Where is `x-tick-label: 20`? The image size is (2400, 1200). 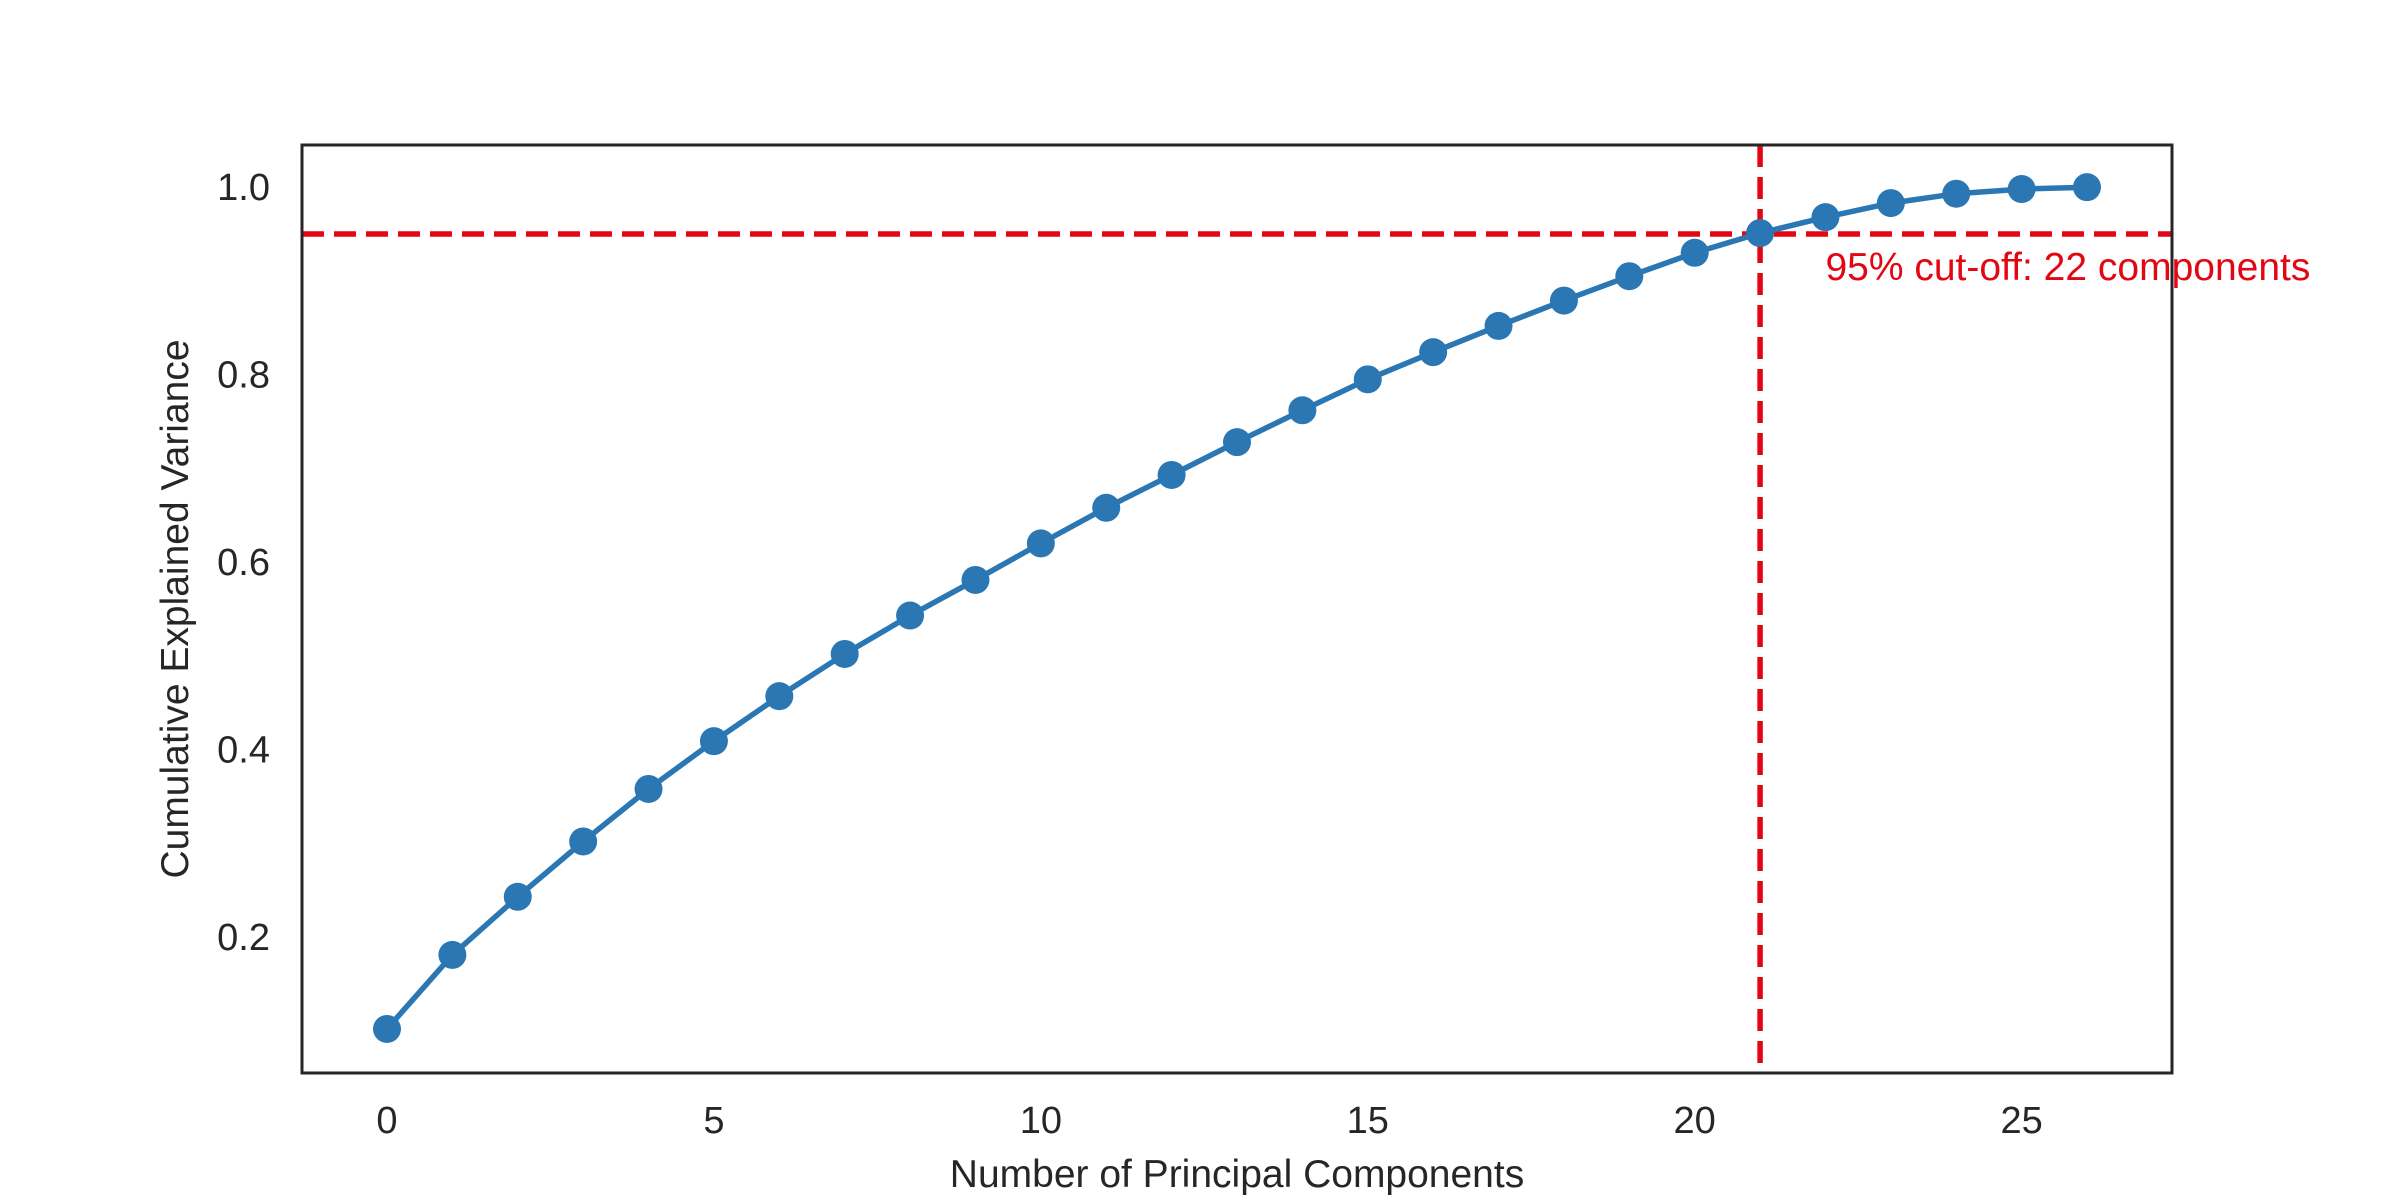 x-tick-label: 20 is located at coordinates (1695, 1121).